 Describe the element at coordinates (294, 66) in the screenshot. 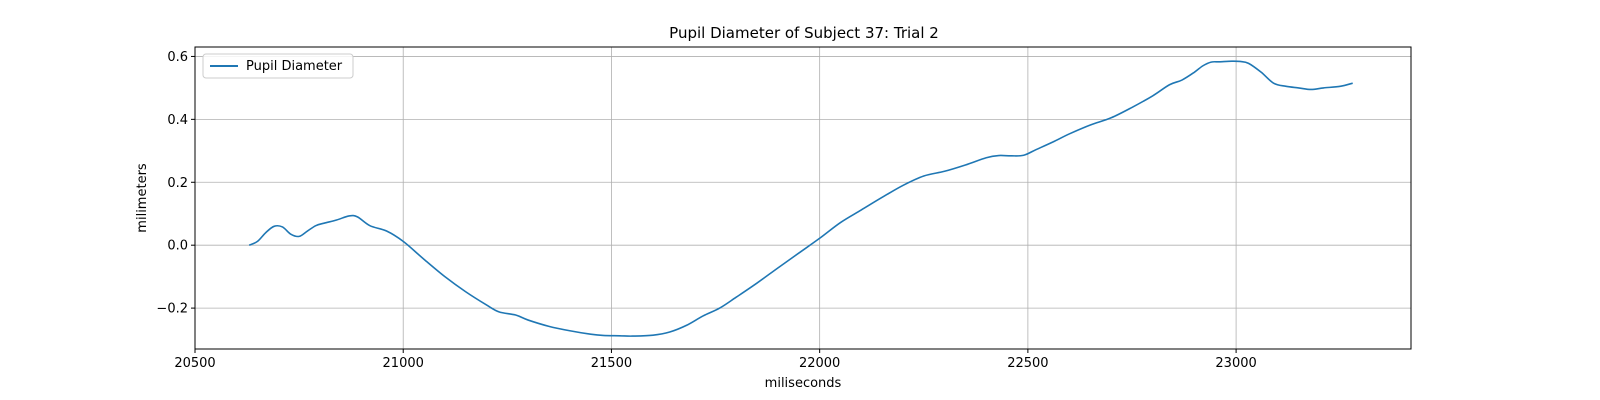

I see `legend-label: Pupil Diameter` at that location.